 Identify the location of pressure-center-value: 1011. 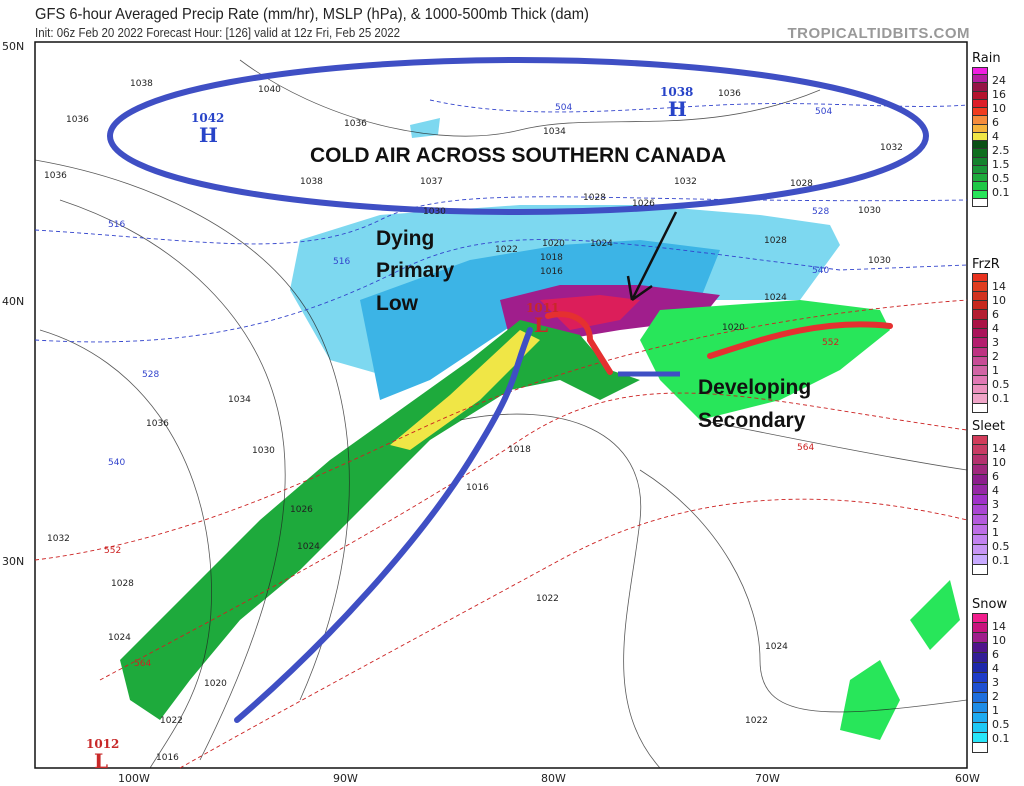
(542, 308).